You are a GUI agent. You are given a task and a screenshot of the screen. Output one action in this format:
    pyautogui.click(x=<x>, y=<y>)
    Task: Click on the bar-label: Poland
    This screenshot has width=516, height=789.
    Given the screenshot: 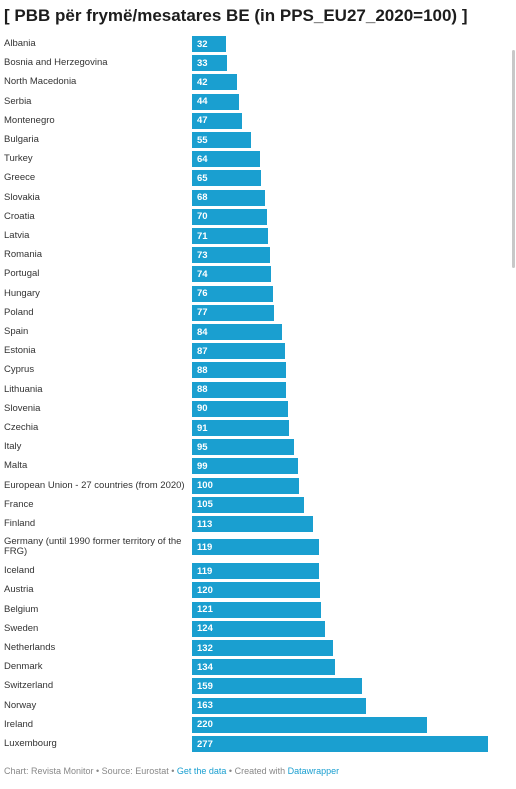 What is the action you would take?
    pyautogui.click(x=19, y=312)
    